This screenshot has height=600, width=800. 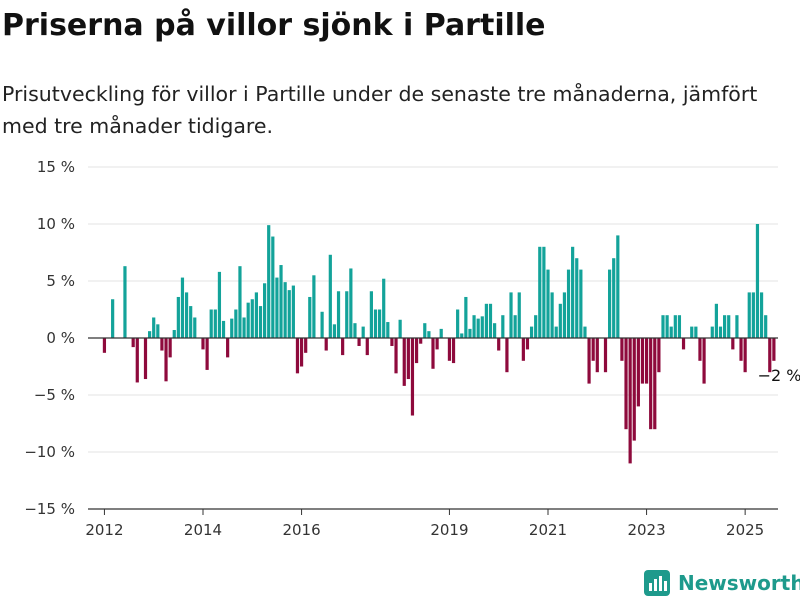 I want to click on y-tick-label: 0 %, so click(x=60, y=338).